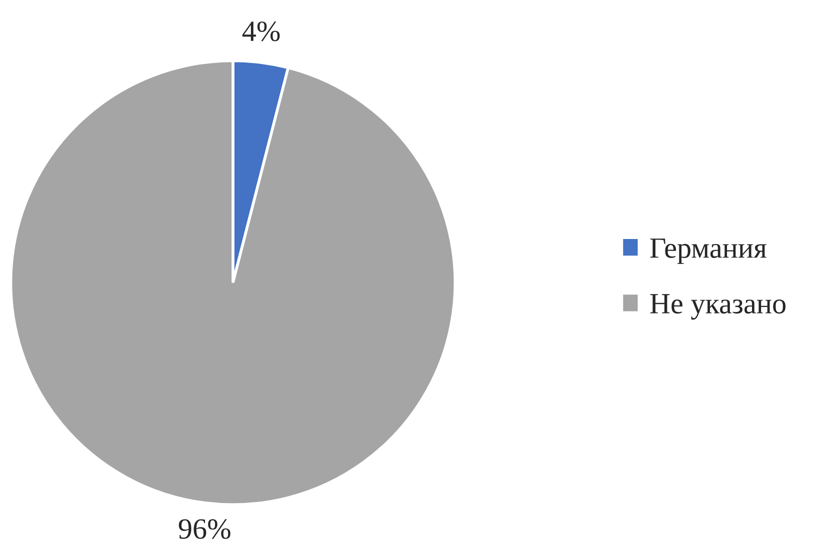 The image size is (829, 557). What do you see at coordinates (204, 529) in the screenshot?
I see `data-label: 96%` at bounding box center [204, 529].